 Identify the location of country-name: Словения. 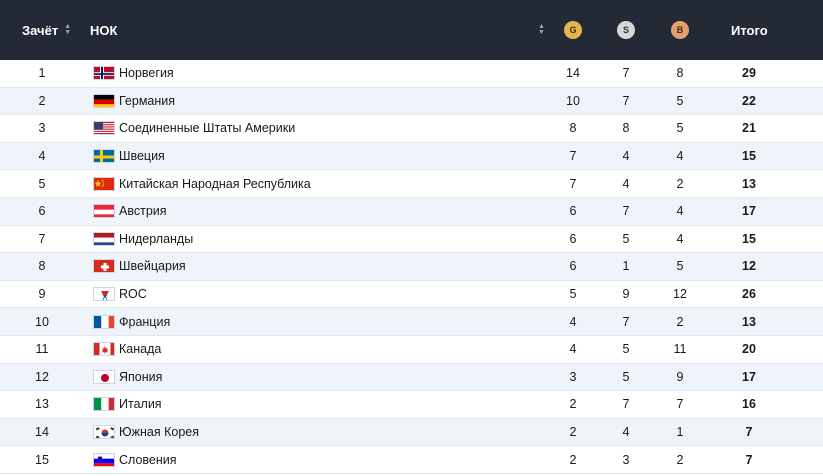
(148, 459).